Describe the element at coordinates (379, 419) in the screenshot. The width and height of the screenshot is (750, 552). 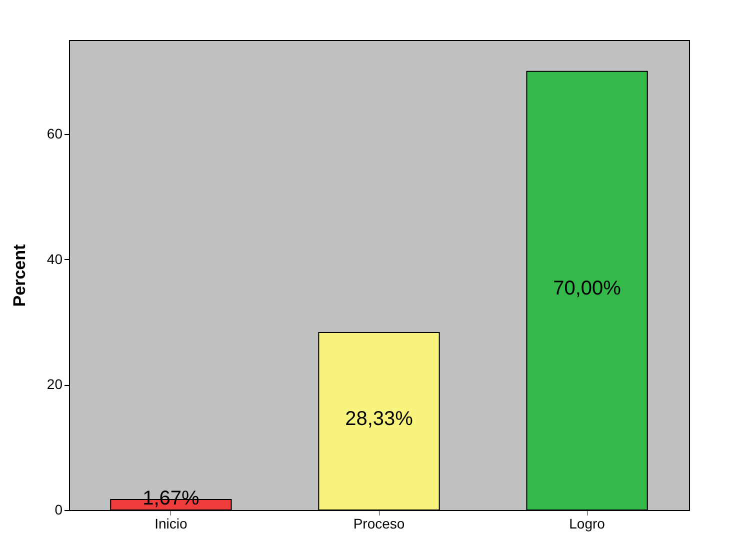
I see `data-label: 28,33%` at that location.